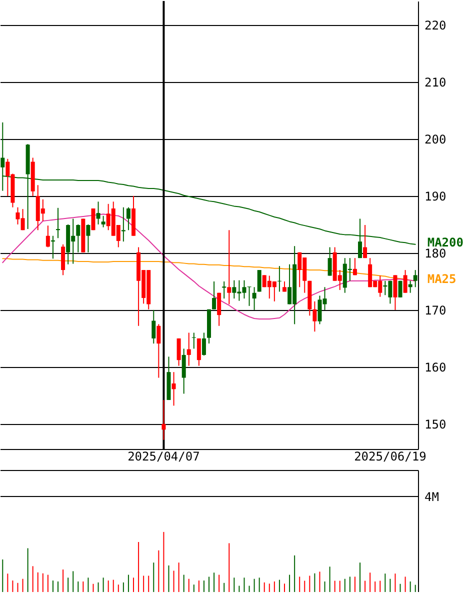 This screenshot has width=472, height=598. Describe the element at coordinates (441, 279) in the screenshot. I see `series-label: MA25` at that location.